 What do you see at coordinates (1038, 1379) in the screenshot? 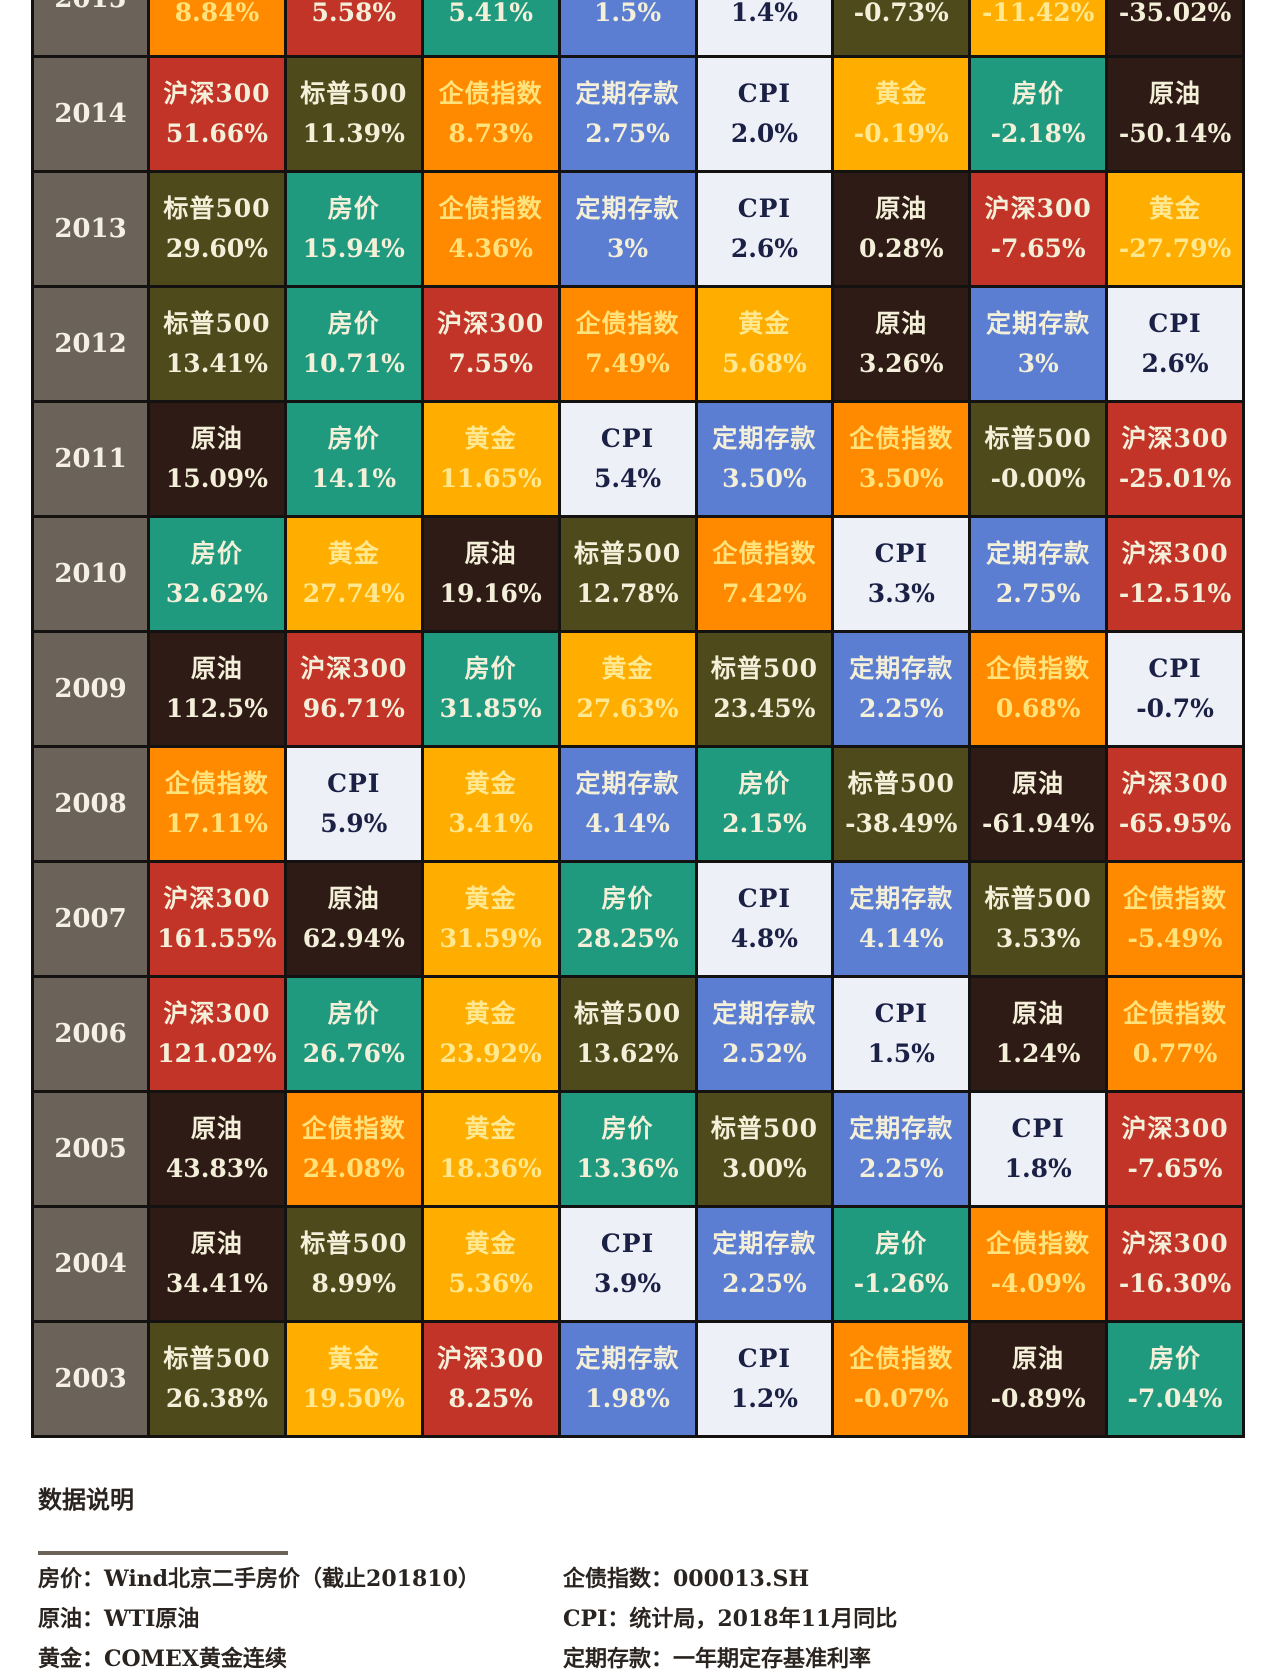
I see `asset-cell: 原油 -0.89%` at bounding box center [1038, 1379].